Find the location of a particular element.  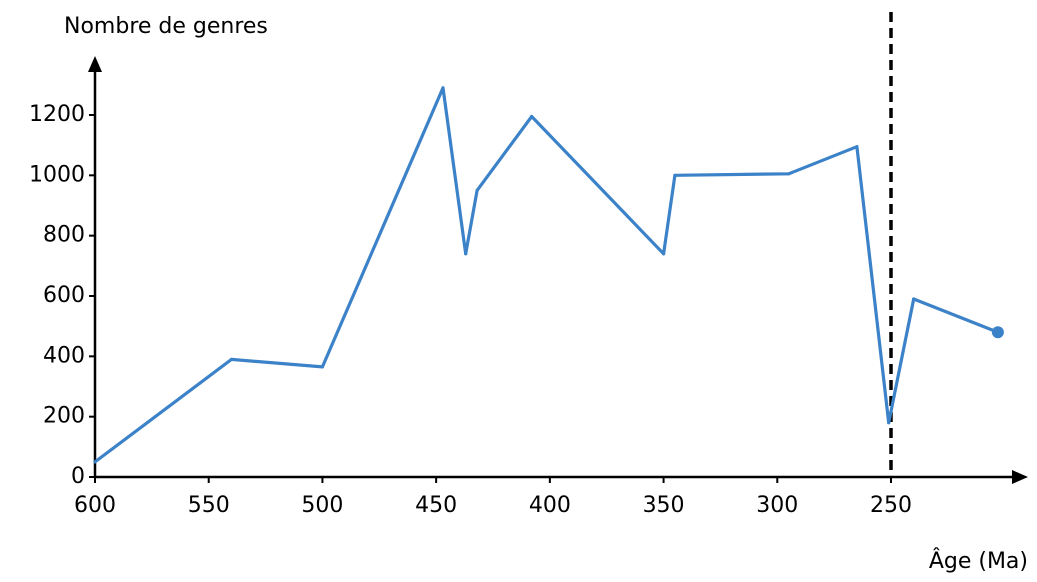

x-tick-label: 600 is located at coordinates (95, 505).